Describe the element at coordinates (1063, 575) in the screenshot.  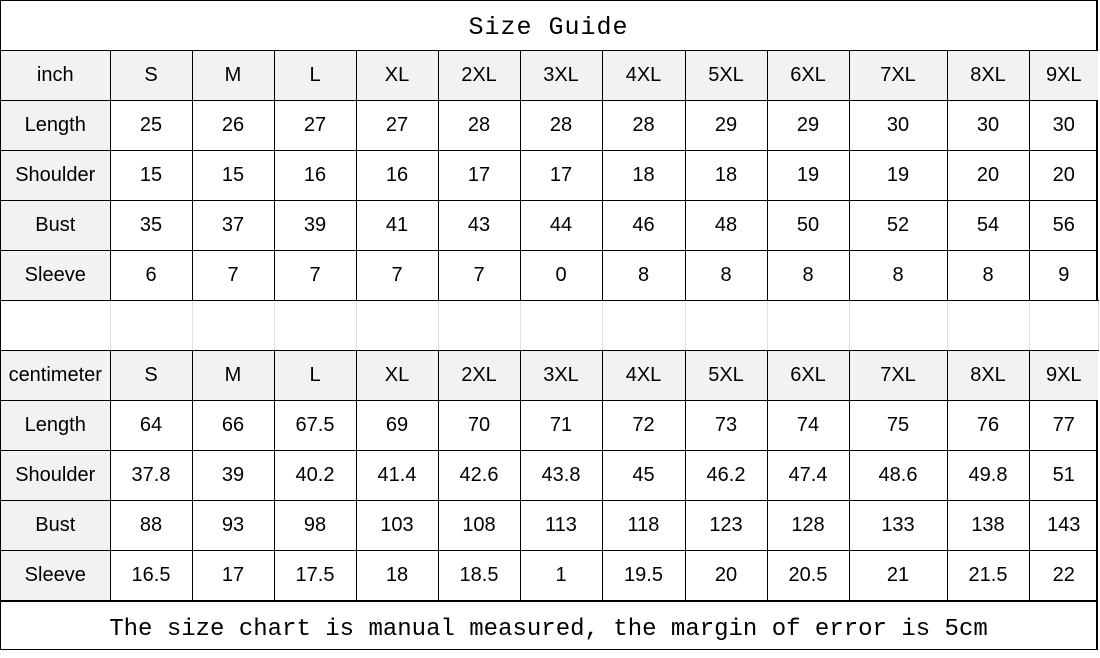
I see `value-cell: 22` at that location.